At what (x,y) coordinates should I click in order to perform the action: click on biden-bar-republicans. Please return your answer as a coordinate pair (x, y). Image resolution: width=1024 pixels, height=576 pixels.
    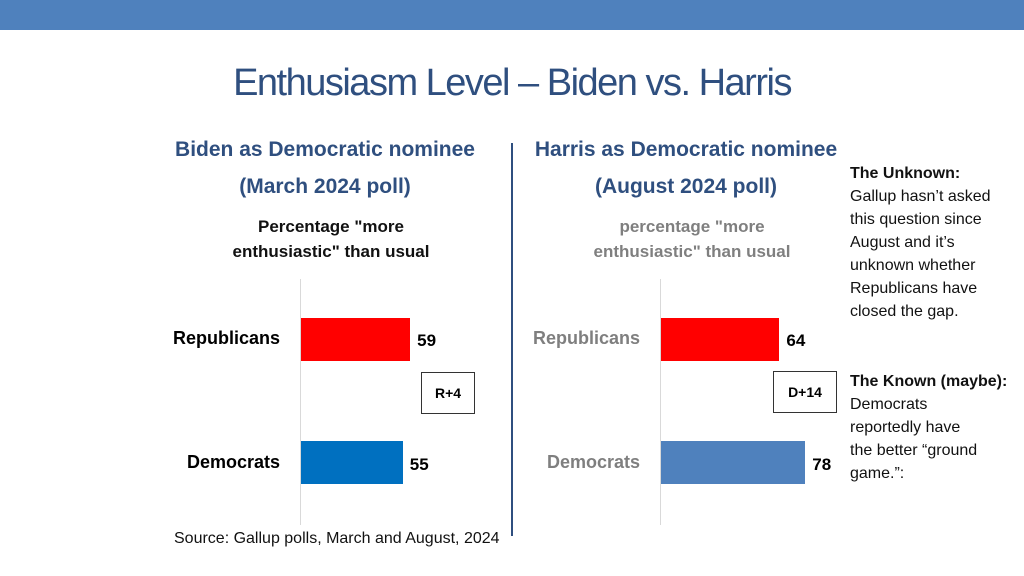
    Looking at the image, I should click on (356, 339).